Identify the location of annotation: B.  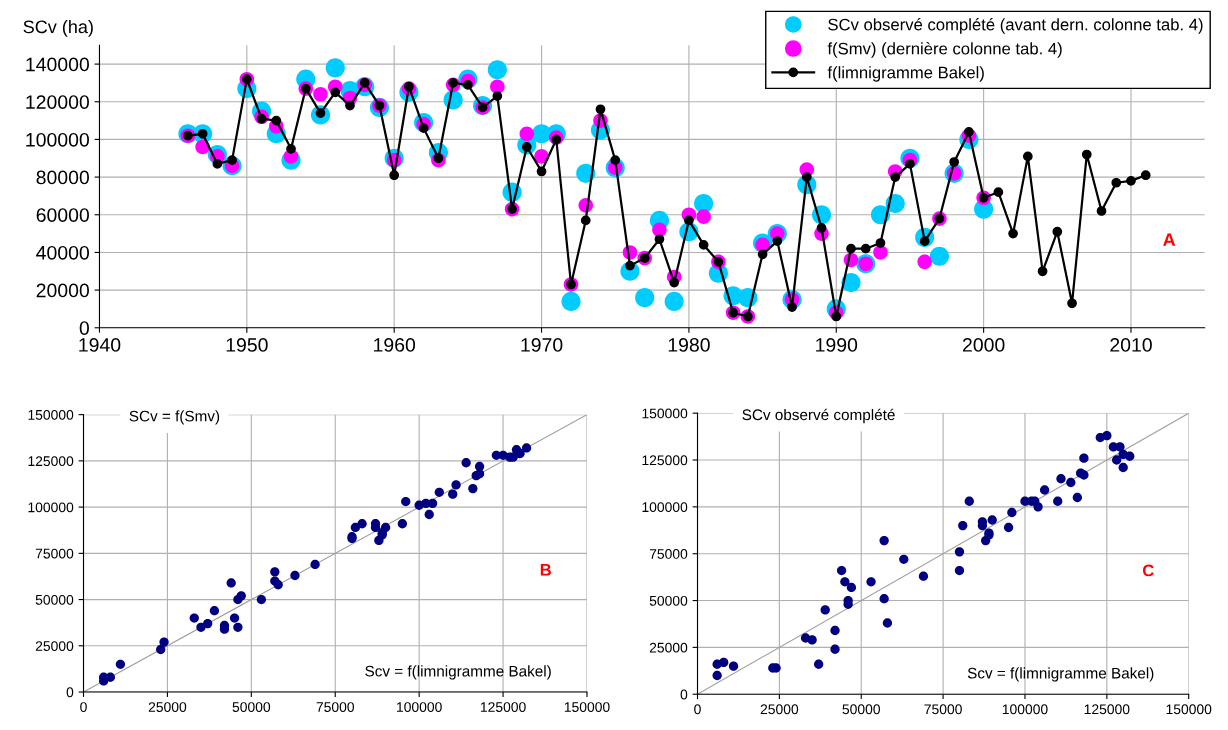
(545, 570).